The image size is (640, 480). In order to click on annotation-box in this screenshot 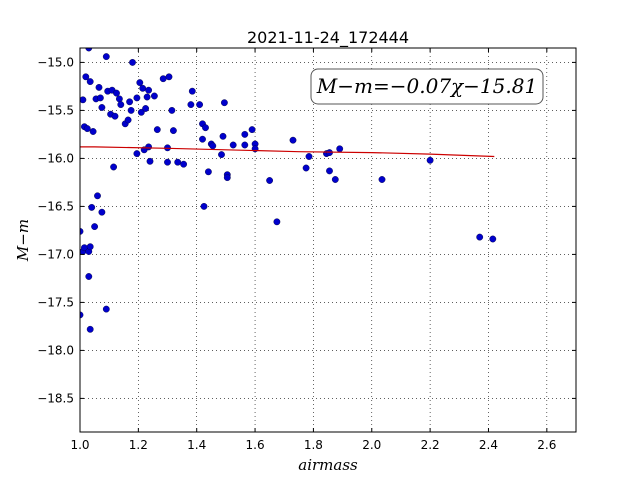, I will do `click(427, 86)`.